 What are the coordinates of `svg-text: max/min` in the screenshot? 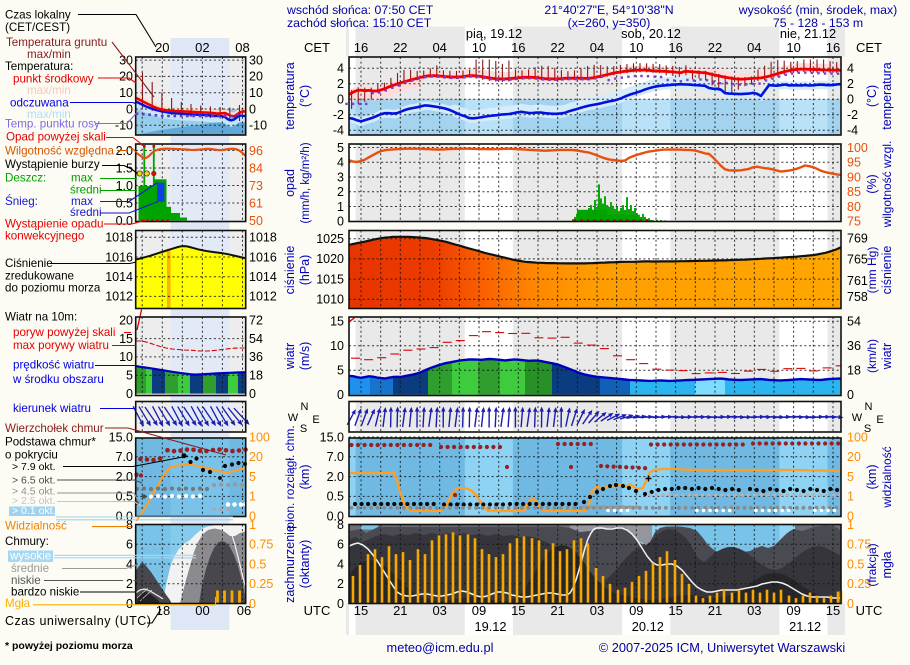 It's located at (49, 90).